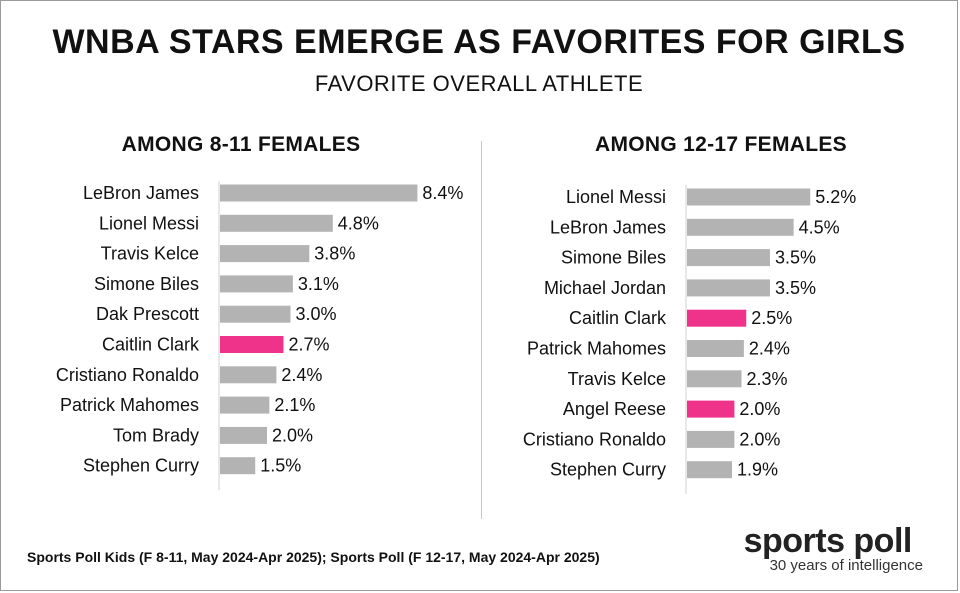 The height and width of the screenshot is (593, 960). What do you see at coordinates (614, 409) in the screenshot?
I see `category-label: Angel Reese` at bounding box center [614, 409].